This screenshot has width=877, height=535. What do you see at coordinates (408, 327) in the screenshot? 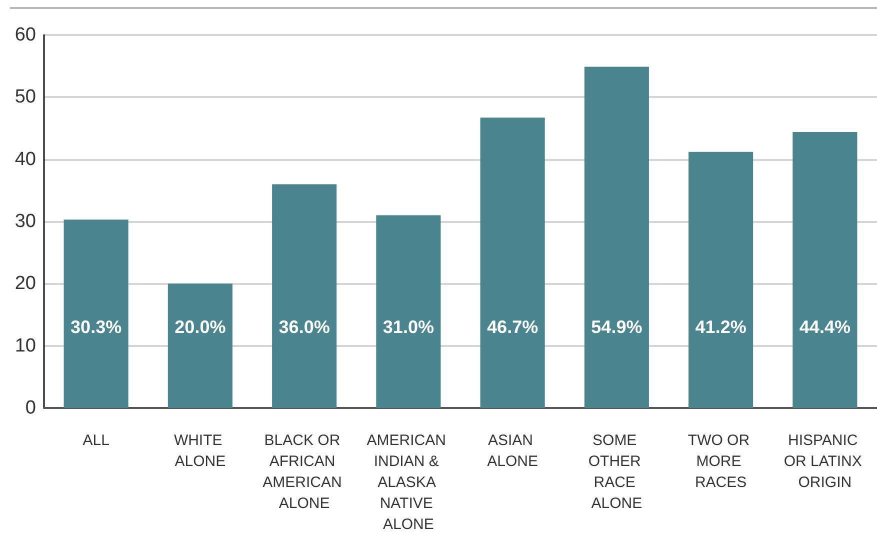
I see `data-label: 31.0%` at bounding box center [408, 327].